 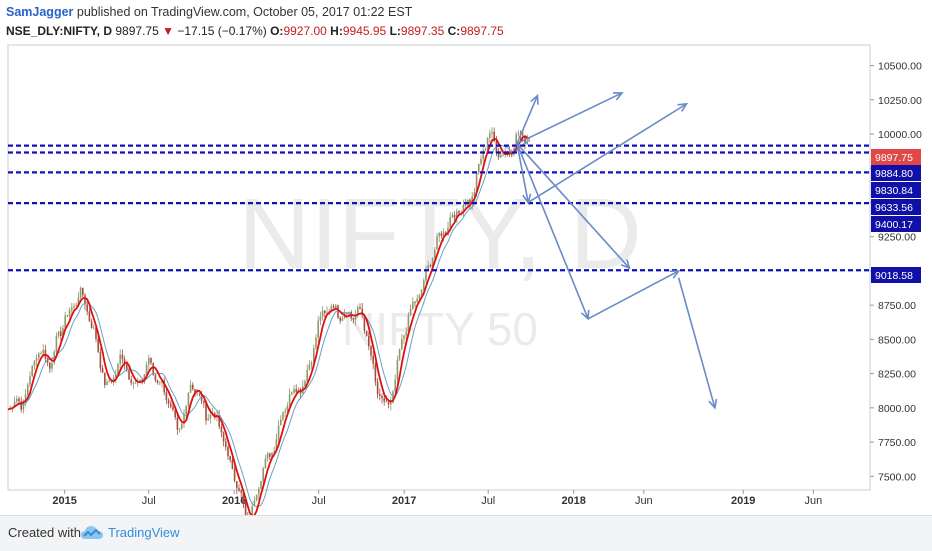 What do you see at coordinates (454, 31) in the screenshot?
I see `close-label: C:` at bounding box center [454, 31].